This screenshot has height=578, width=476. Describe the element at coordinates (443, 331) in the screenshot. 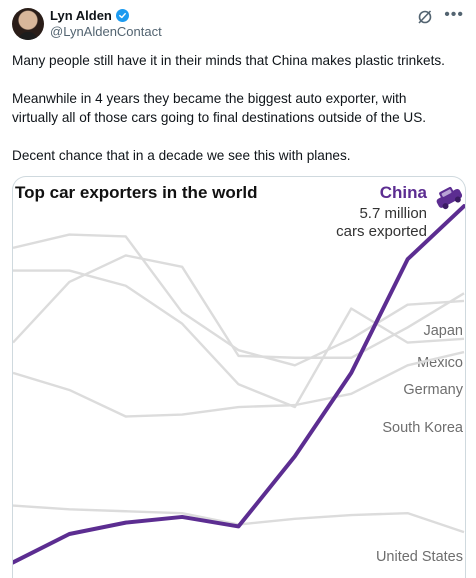

I see `series-label-japan: Japan` at that location.